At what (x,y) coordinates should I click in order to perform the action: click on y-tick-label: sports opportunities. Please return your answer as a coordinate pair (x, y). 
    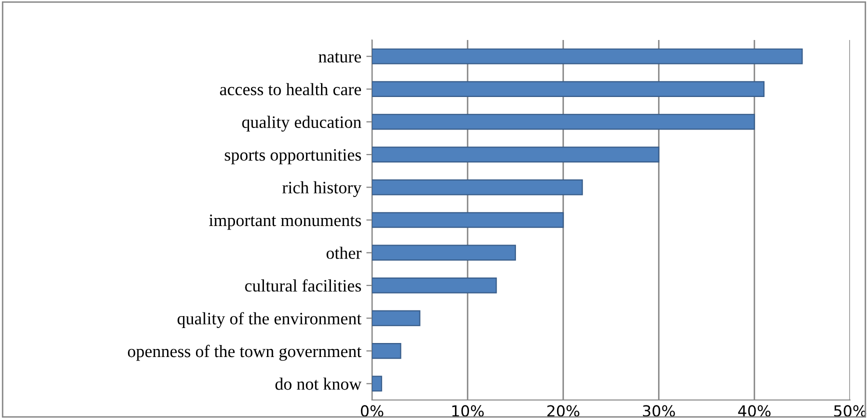
    Looking at the image, I should click on (292, 156).